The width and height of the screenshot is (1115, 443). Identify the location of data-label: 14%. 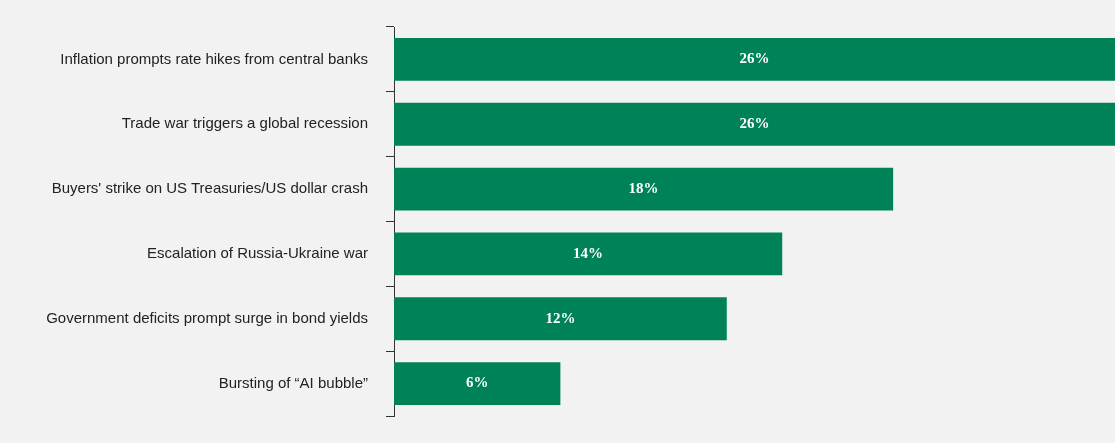
(588, 252).